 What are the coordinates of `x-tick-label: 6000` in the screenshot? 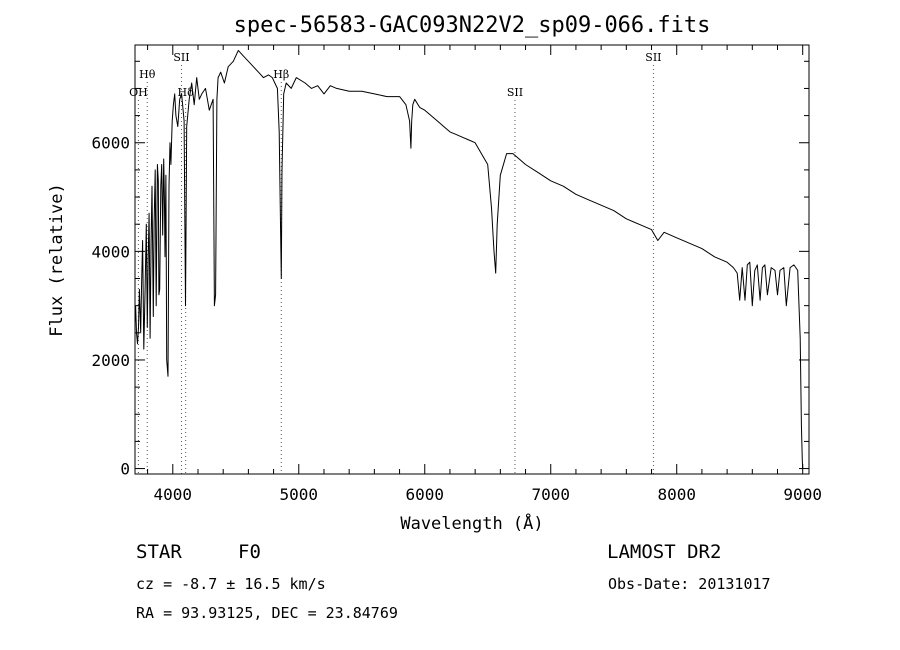 It's located at (424, 494).